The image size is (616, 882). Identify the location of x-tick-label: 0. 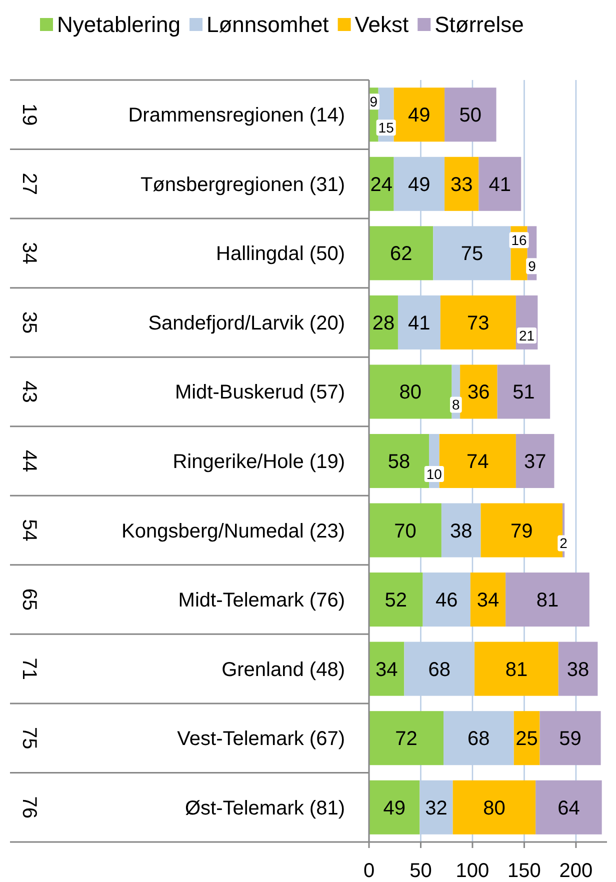
(369, 871).